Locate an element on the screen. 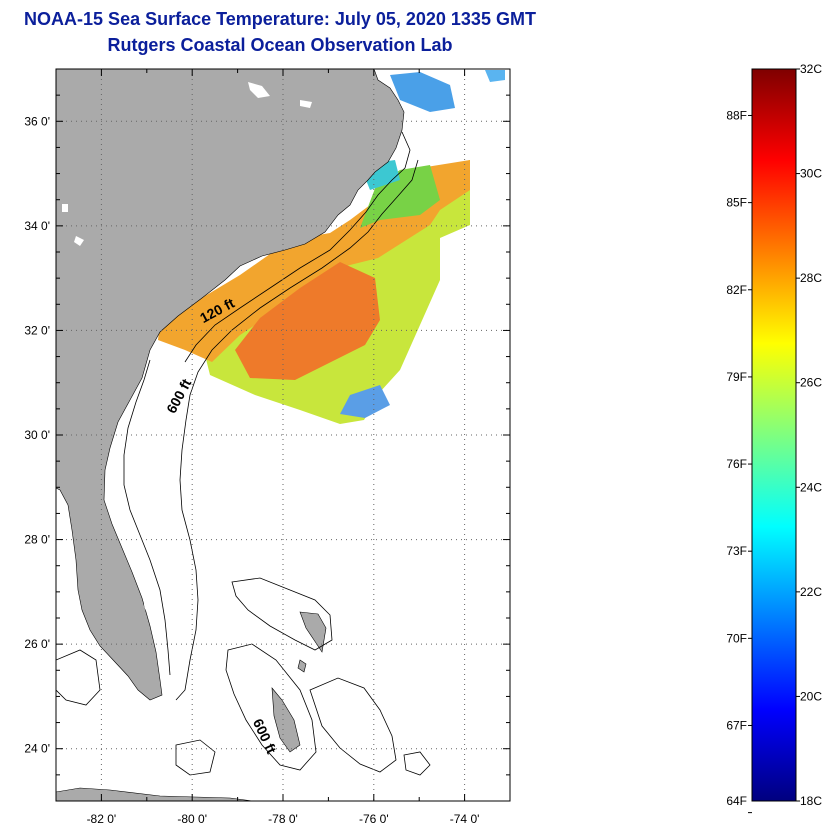 This screenshot has width=833, height=832. colorbar-fahrenheit-label: 76F is located at coordinates (736, 464).